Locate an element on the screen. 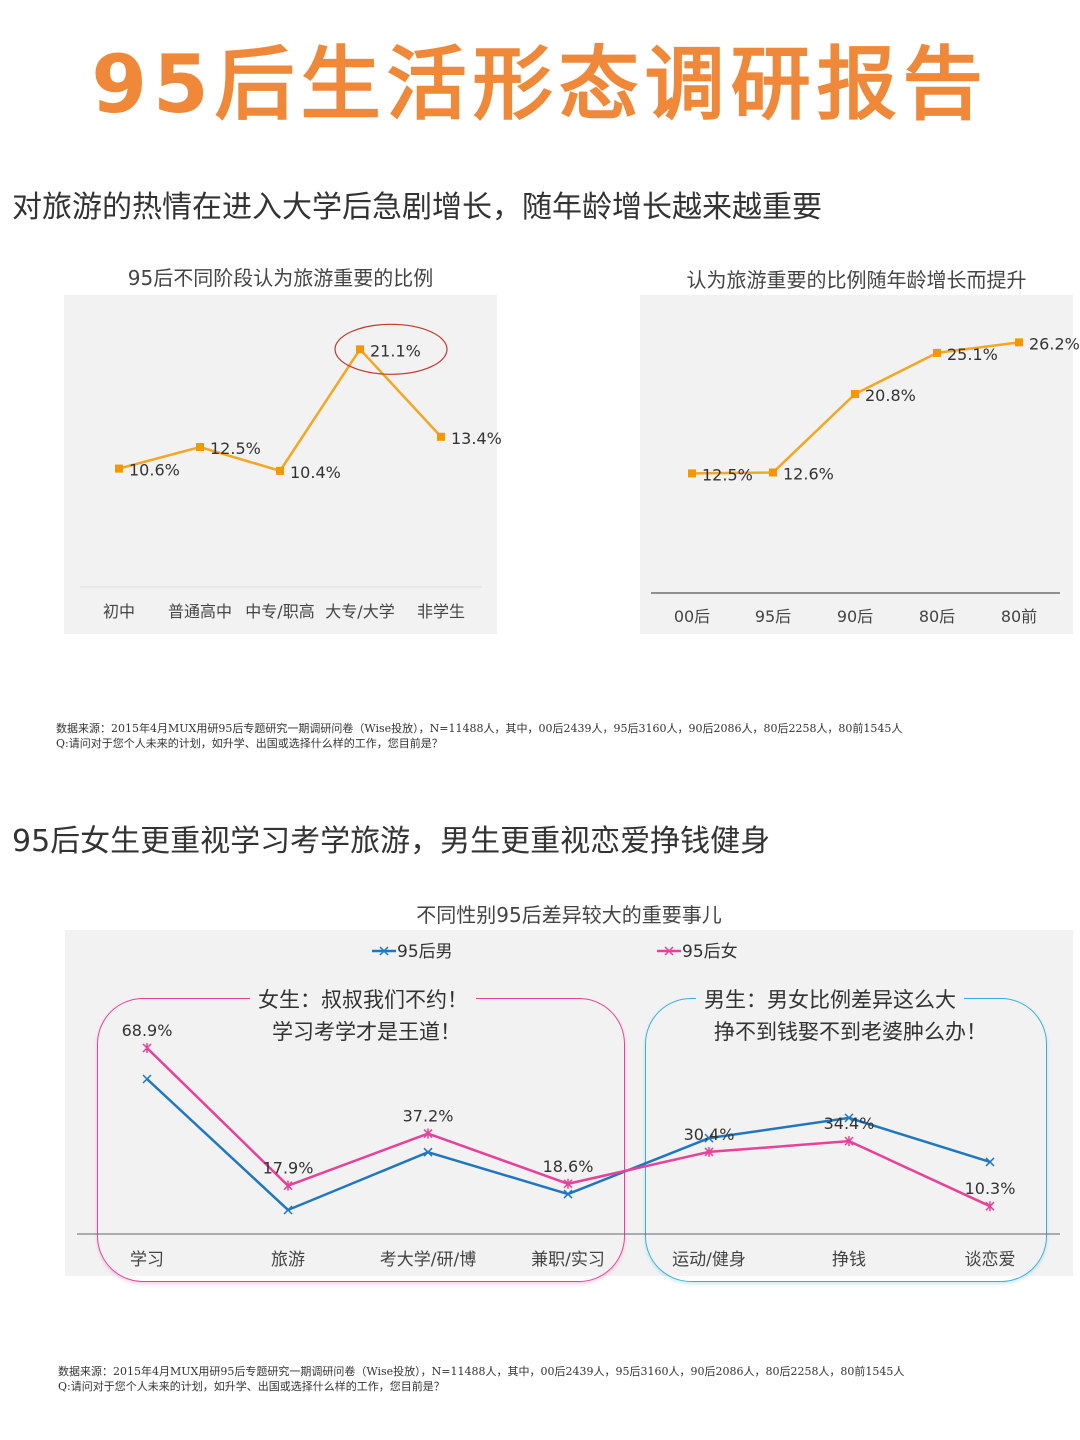 Image resolution: width=1080 pixels, height=1440 pixels. male-callout-line1: 男生：男女比例差异这么大 is located at coordinates (830, 999).